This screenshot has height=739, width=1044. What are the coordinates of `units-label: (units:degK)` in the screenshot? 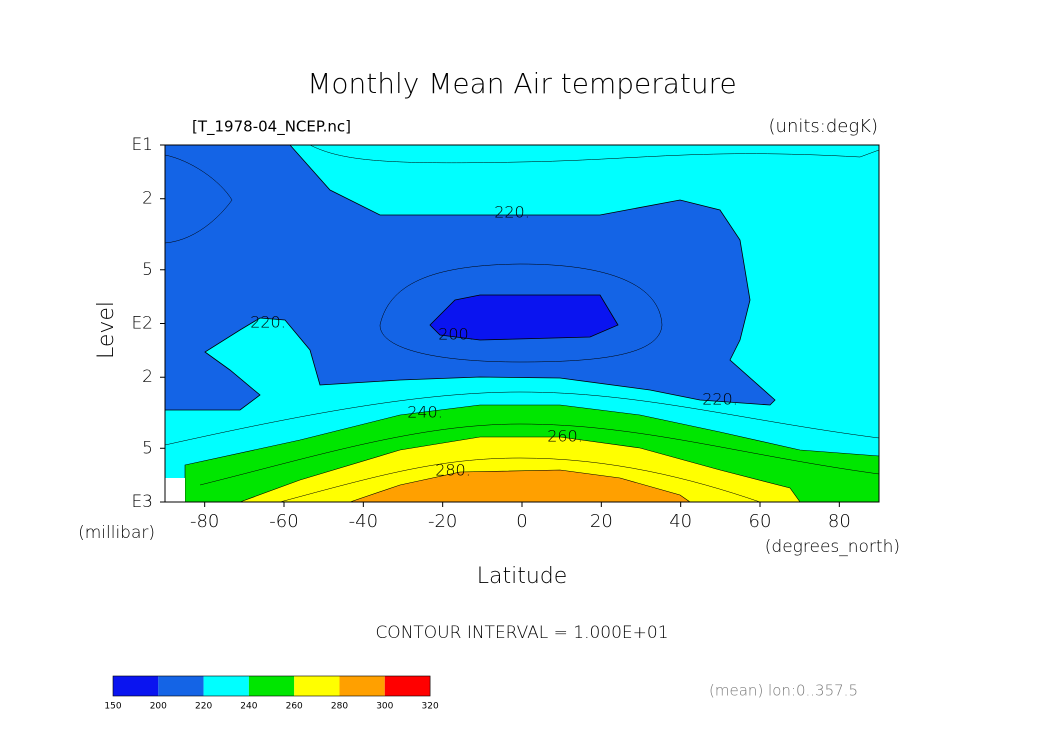 It's located at (823, 126).